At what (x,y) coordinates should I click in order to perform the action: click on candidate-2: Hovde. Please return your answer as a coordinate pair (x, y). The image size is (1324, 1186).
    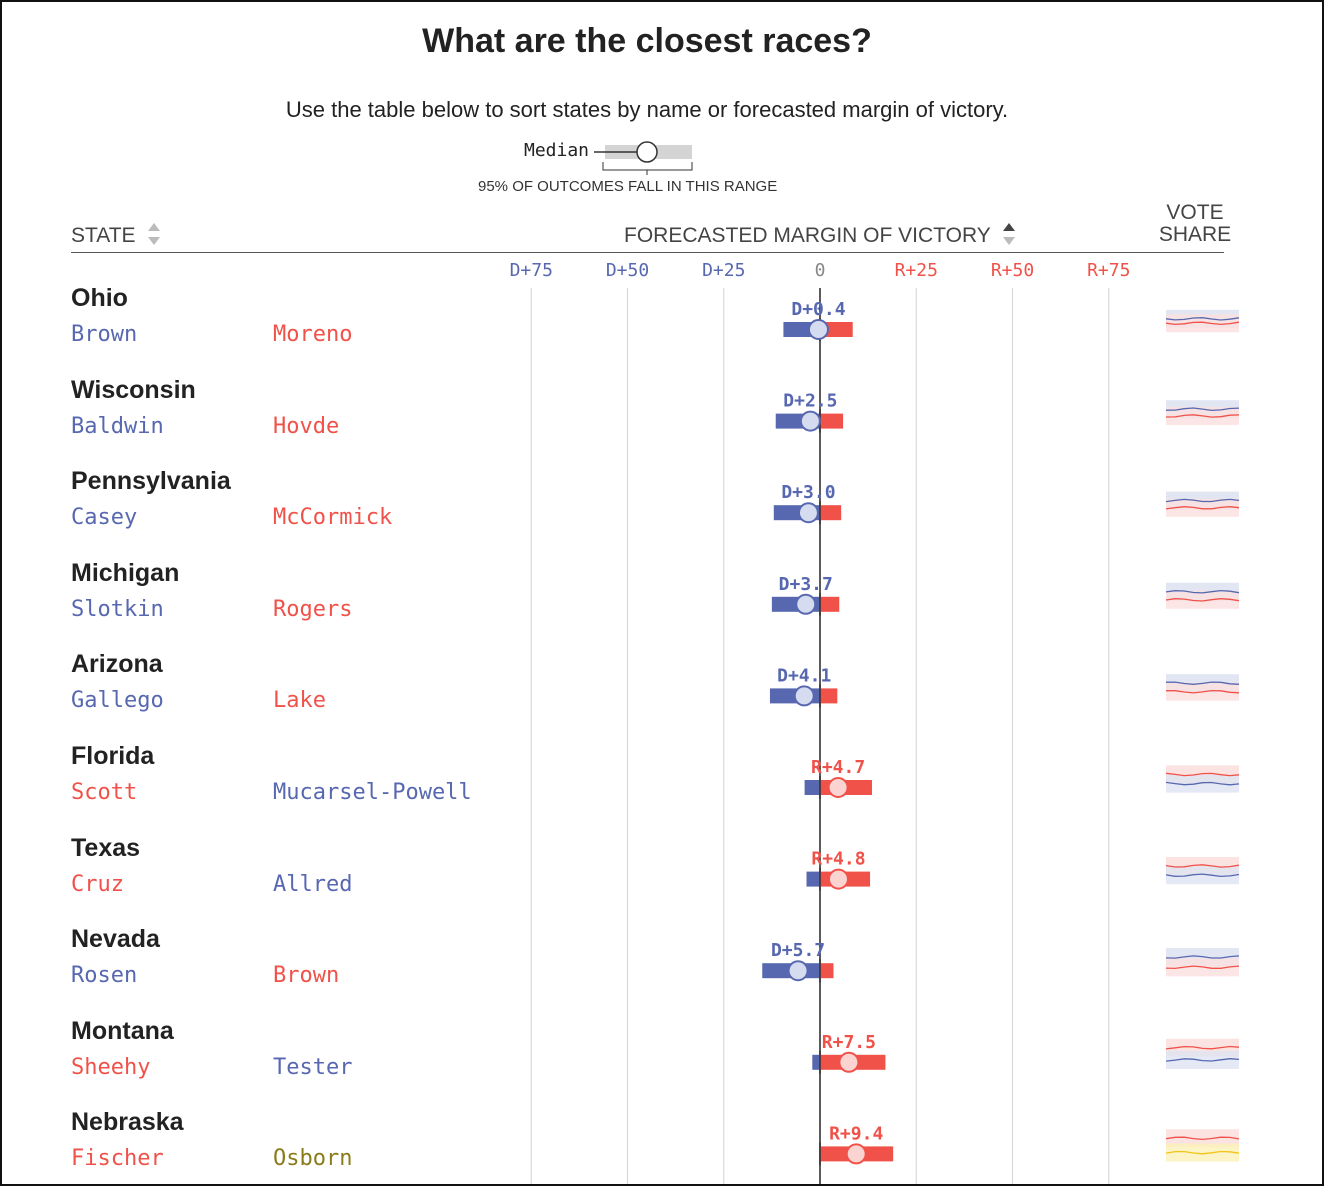
    Looking at the image, I should click on (306, 426).